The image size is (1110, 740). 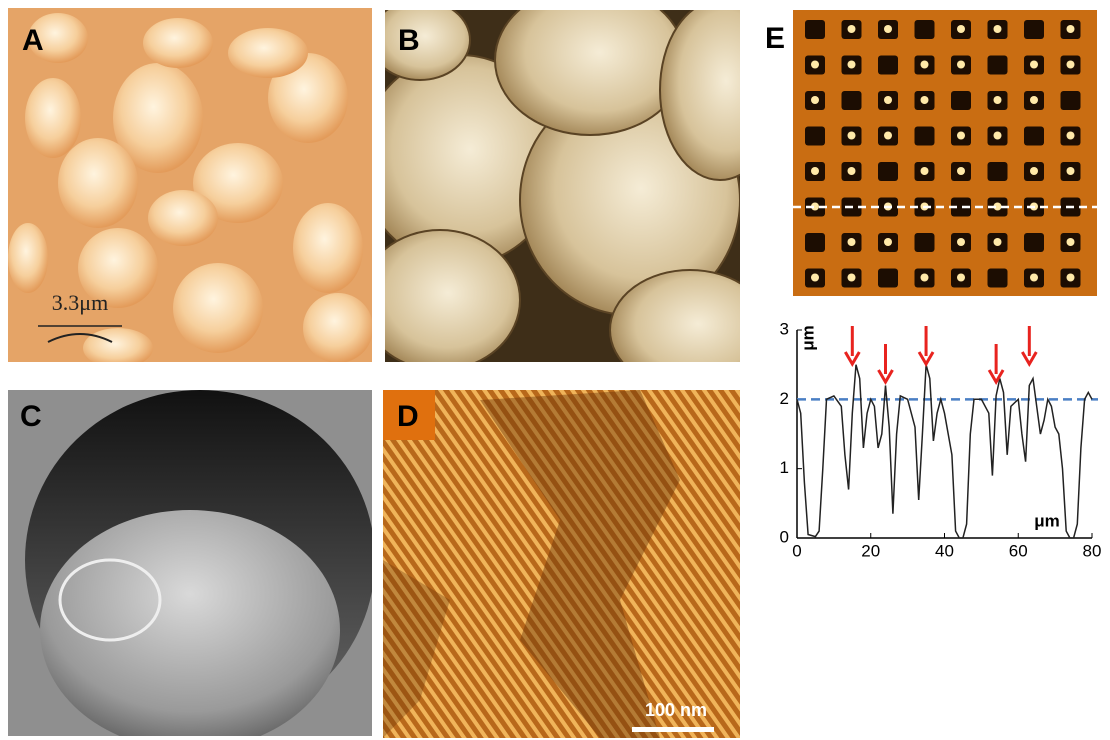 I want to click on panel-e-image, so click(x=945, y=153).